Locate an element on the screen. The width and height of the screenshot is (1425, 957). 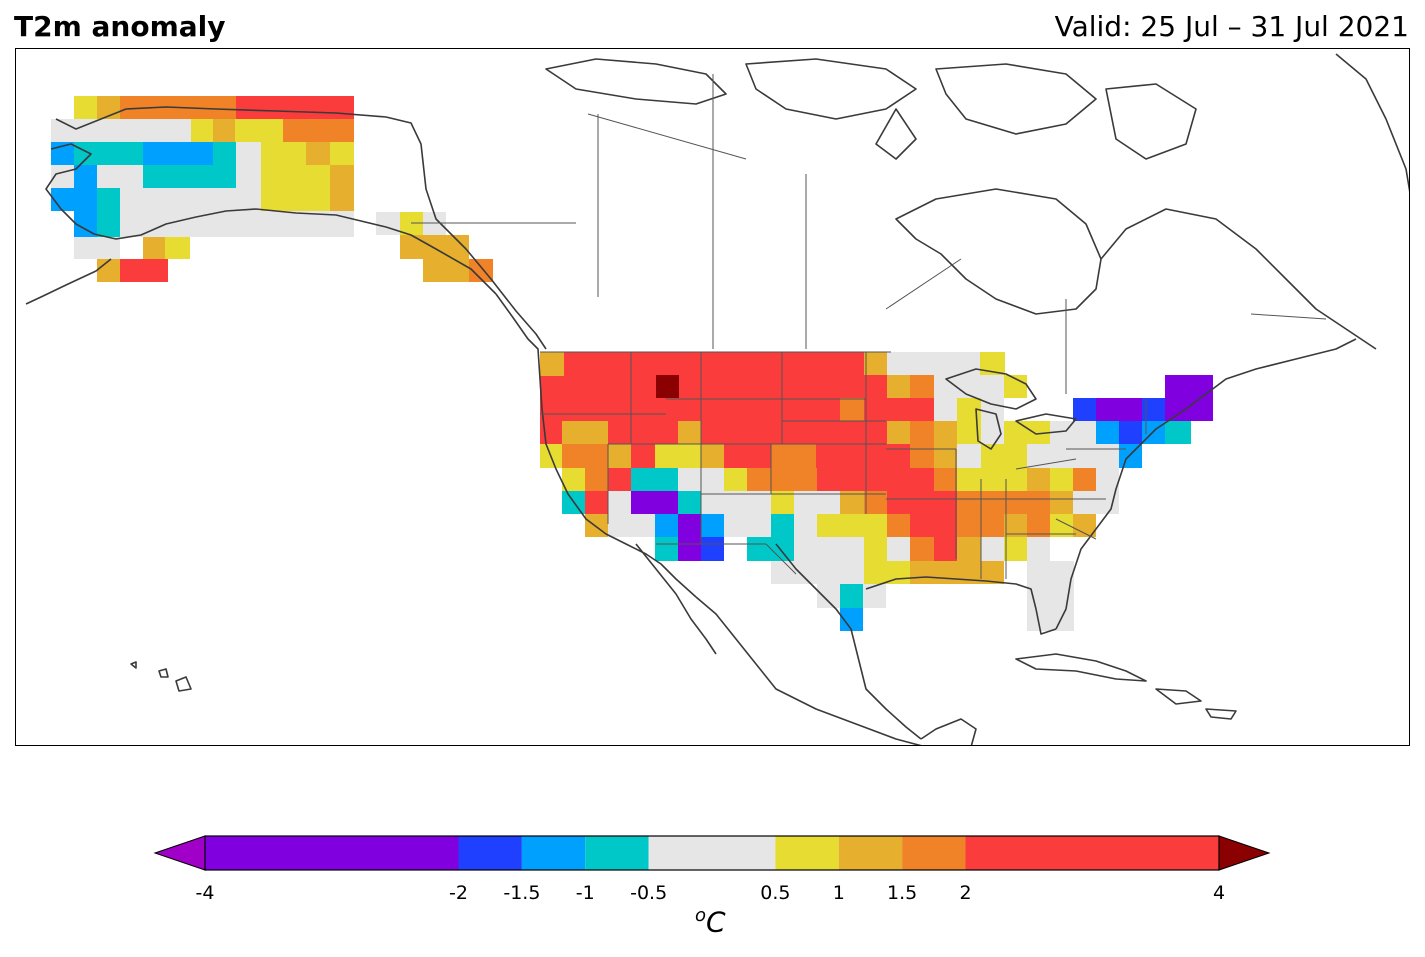
colorbar-outline is located at coordinates (712, 853).